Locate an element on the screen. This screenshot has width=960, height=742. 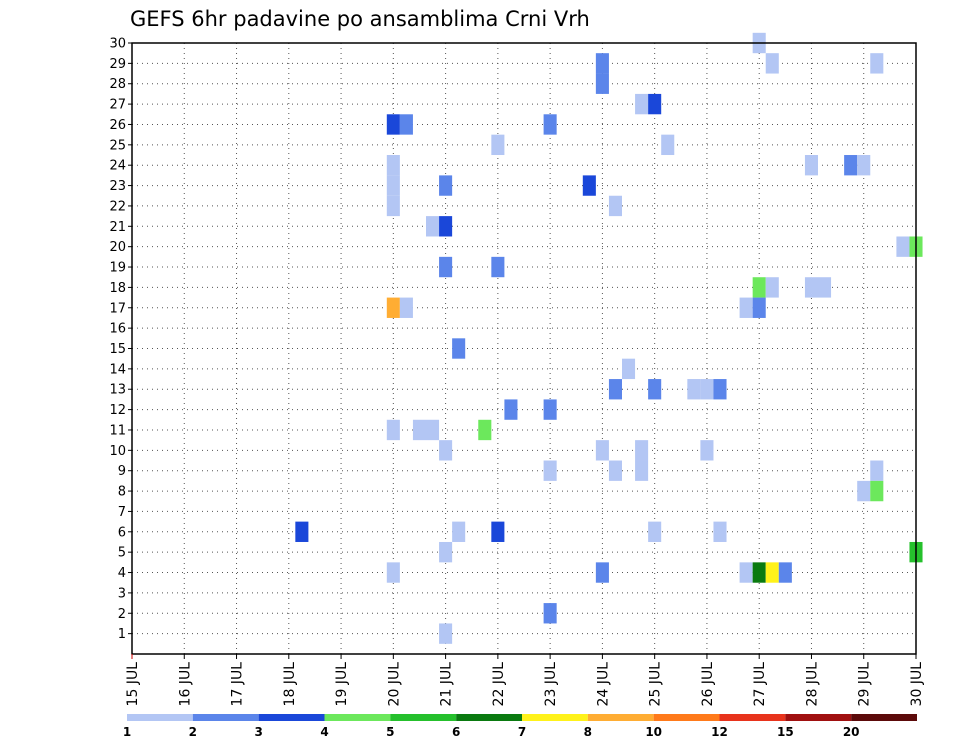
x-tick-label: 18 JUL is located at coordinates (290, 684).